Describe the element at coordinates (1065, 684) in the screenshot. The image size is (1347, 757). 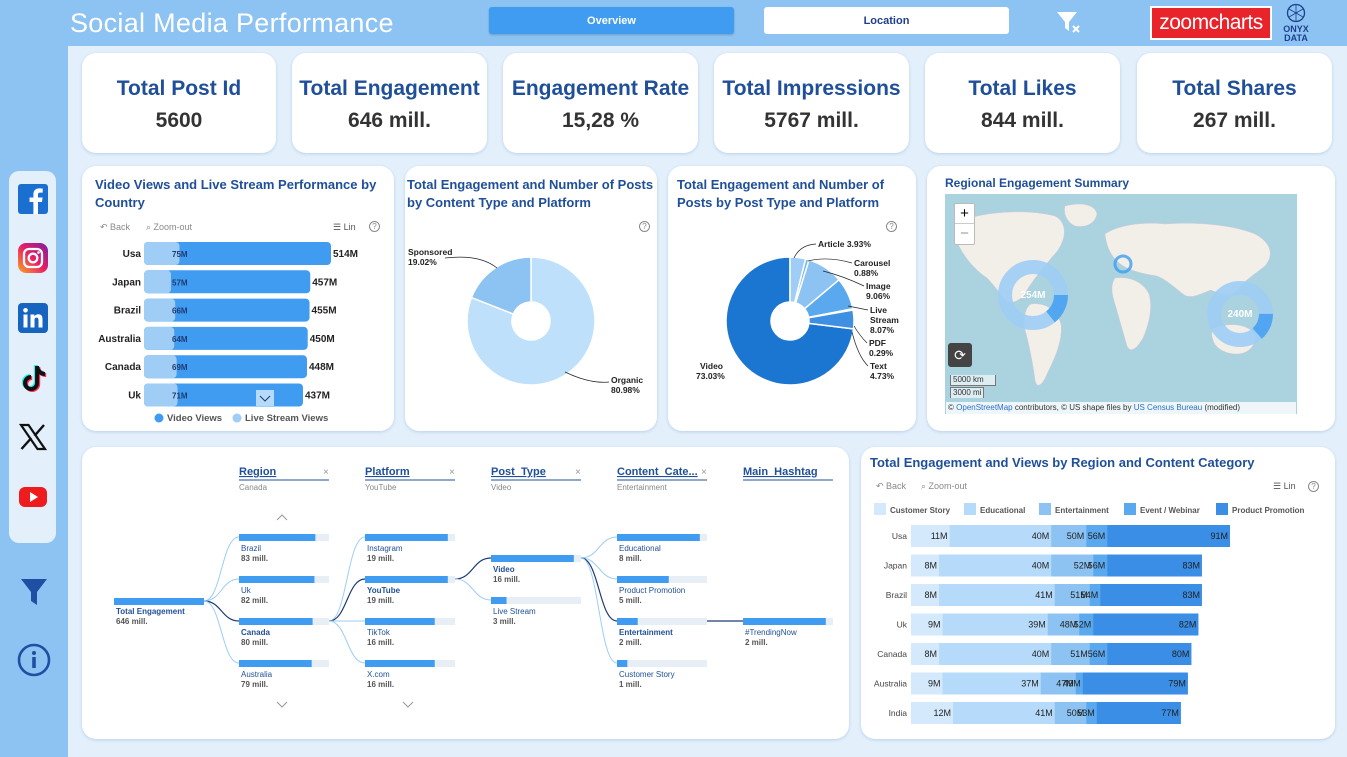
I see `segment-value-label: 47M` at that location.